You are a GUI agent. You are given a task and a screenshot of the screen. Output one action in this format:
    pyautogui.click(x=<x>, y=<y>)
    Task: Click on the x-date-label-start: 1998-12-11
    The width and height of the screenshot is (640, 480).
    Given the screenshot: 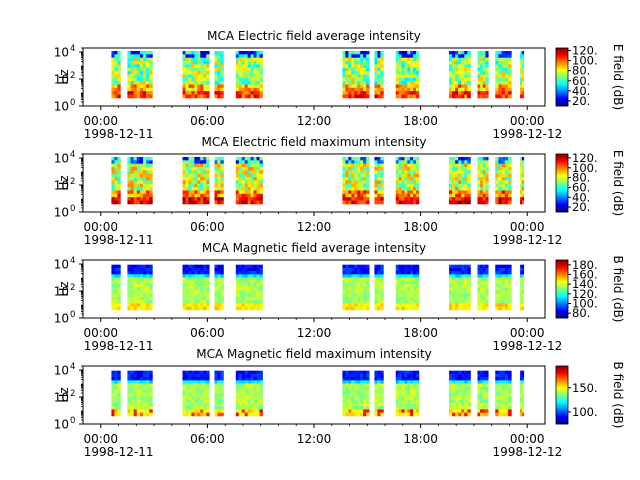 What is the action you would take?
    pyautogui.click(x=119, y=346)
    